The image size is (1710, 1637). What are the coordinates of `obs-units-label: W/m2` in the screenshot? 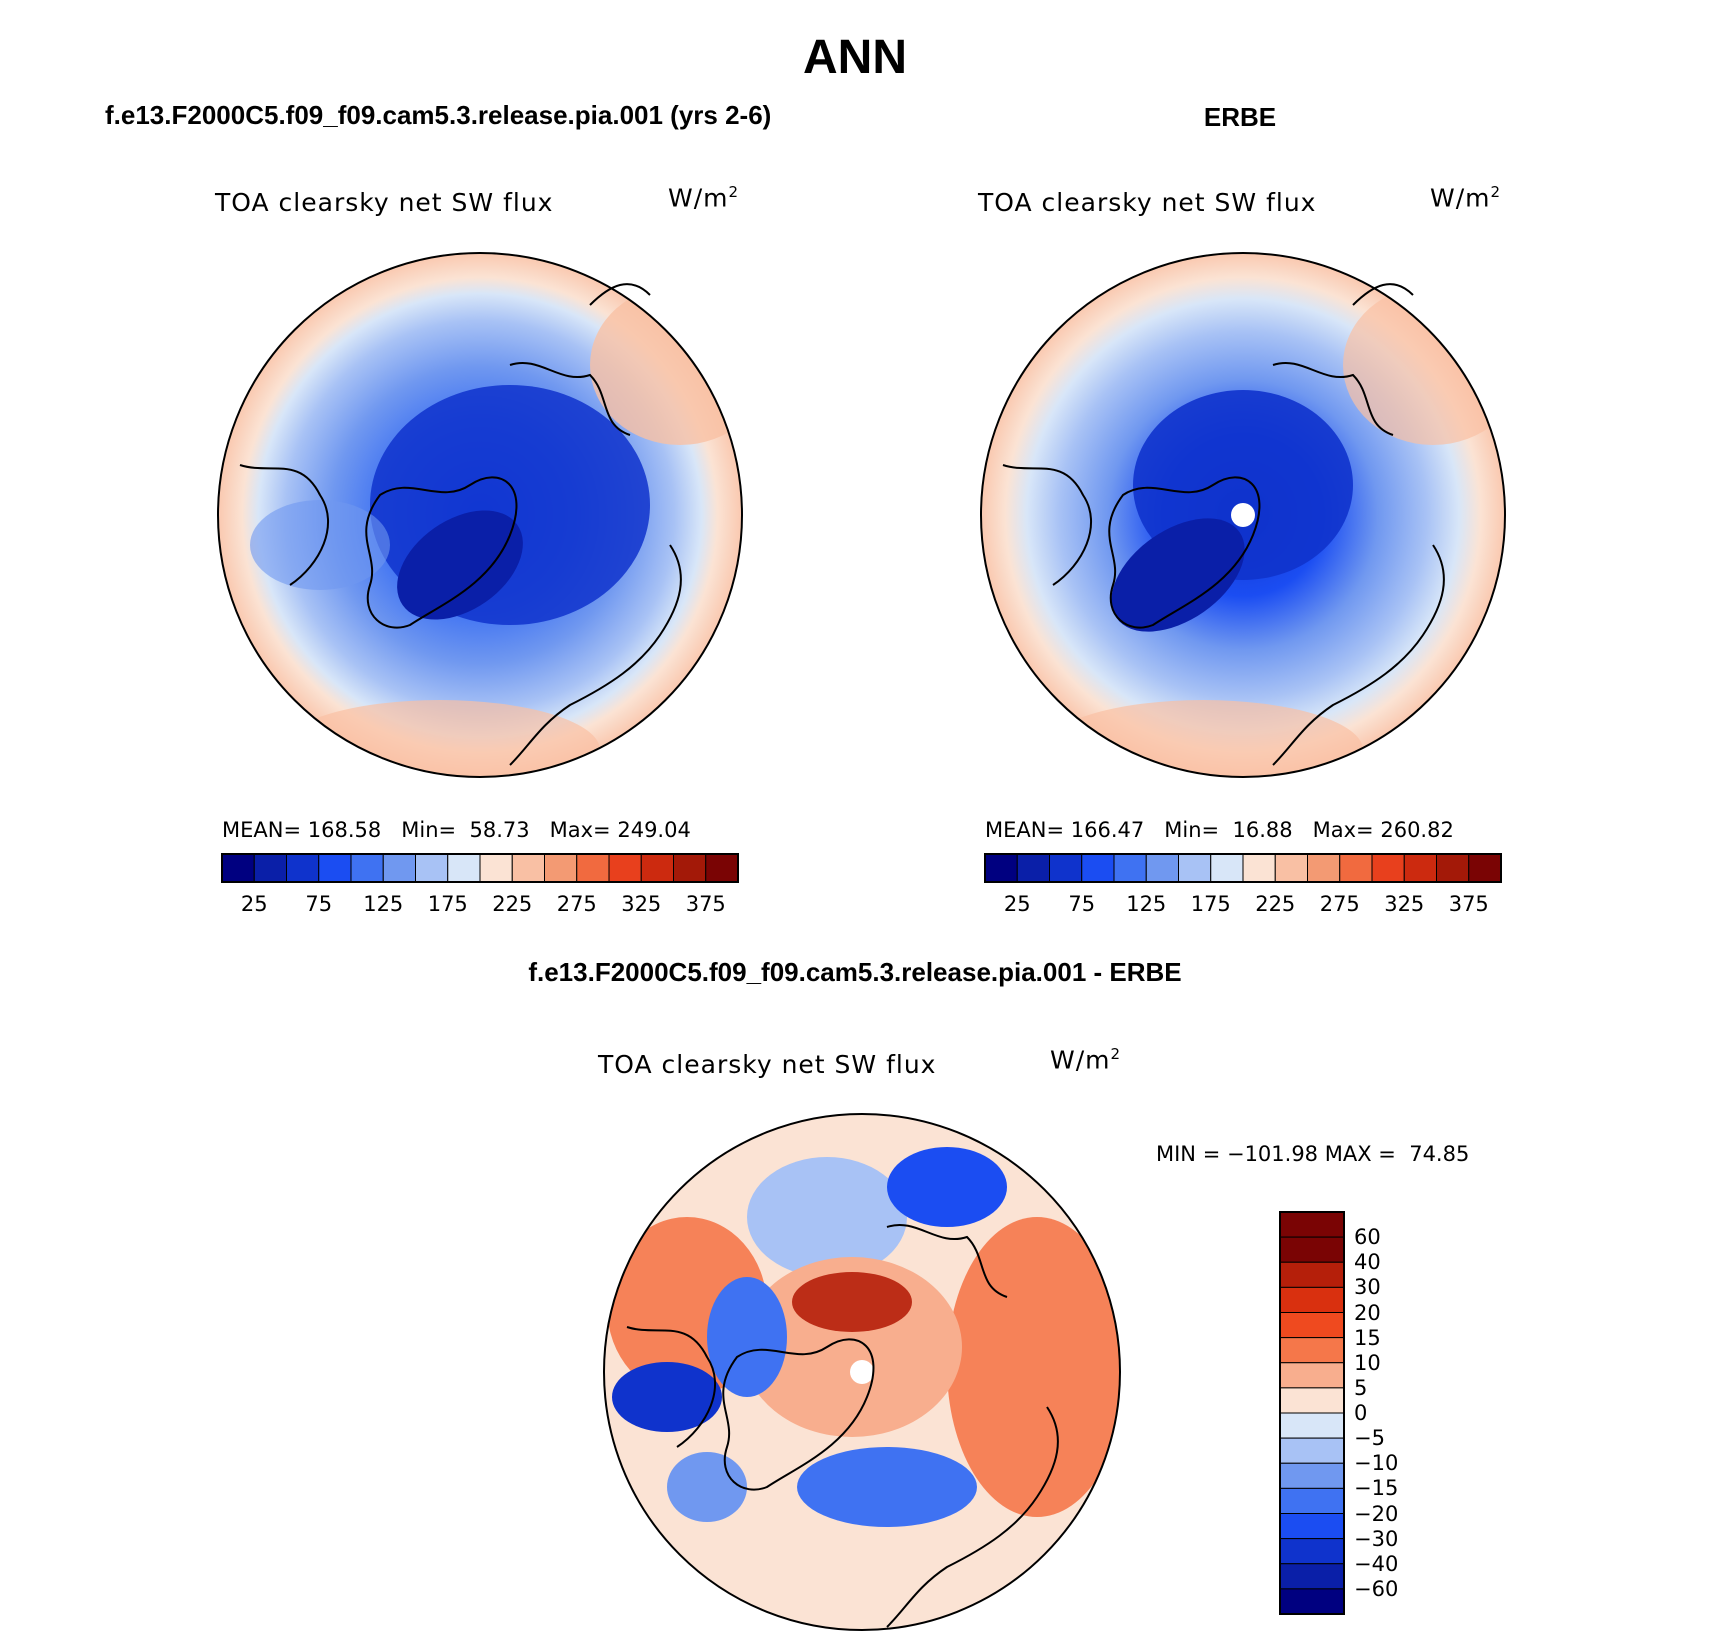 It's located at (1466, 198).